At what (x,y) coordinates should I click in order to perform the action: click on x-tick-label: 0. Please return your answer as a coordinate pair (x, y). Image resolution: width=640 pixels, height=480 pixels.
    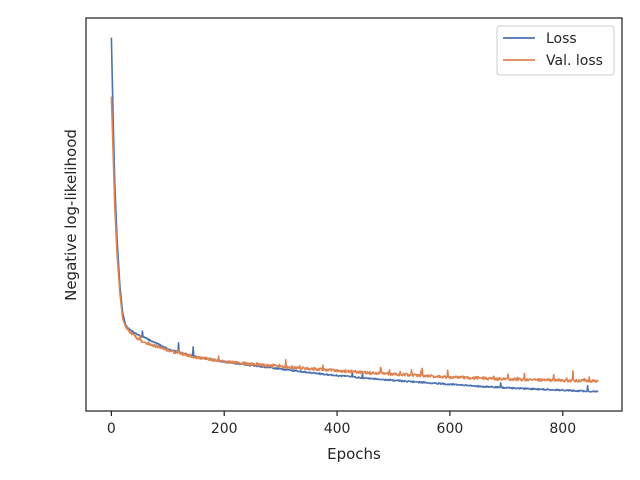
    Looking at the image, I should click on (111, 429).